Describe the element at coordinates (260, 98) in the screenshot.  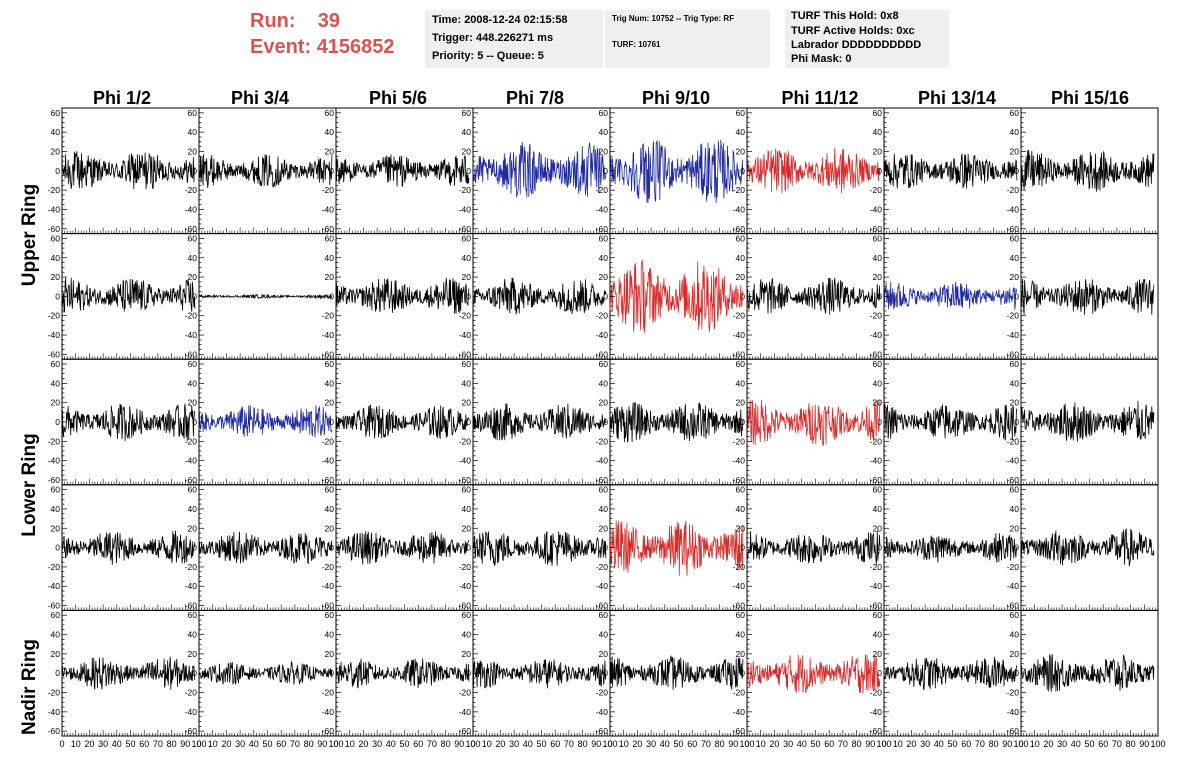
I see `column-header-phi-3-4: Phi 3/4` at that location.